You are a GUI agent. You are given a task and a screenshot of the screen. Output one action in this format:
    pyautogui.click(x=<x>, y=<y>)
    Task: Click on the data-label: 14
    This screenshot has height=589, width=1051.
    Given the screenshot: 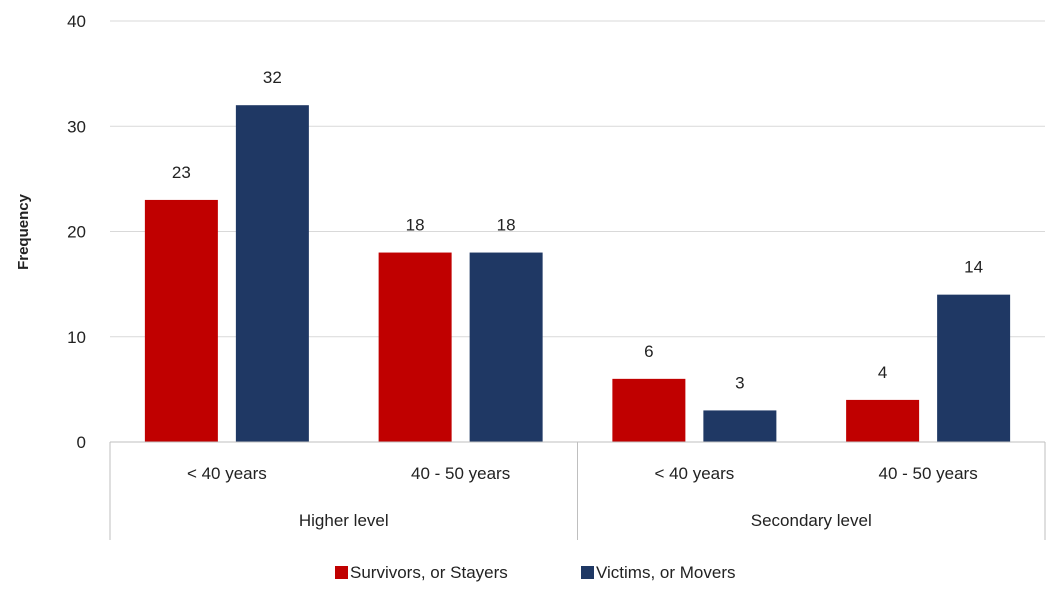 What is the action you would take?
    pyautogui.click(x=973, y=267)
    